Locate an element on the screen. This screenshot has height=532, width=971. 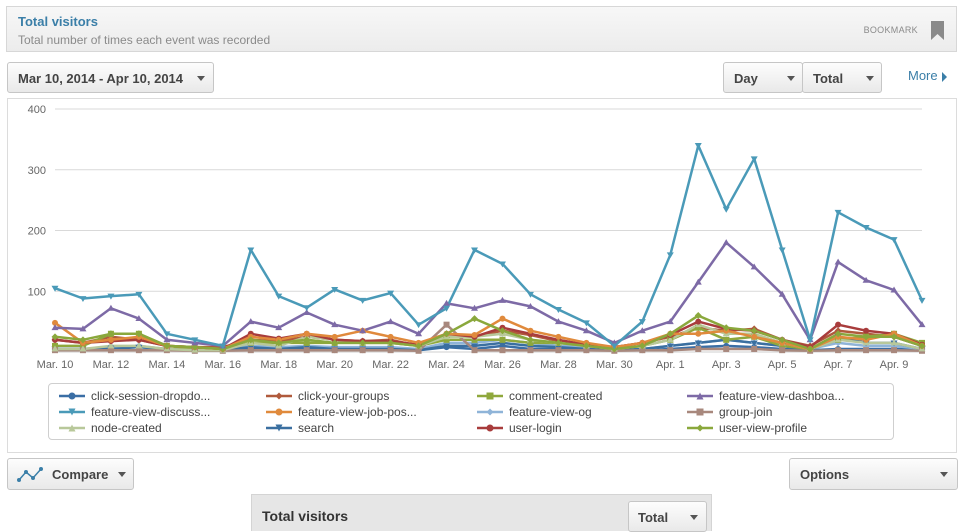
compare-dropdown: Compare is located at coordinates (70, 474).